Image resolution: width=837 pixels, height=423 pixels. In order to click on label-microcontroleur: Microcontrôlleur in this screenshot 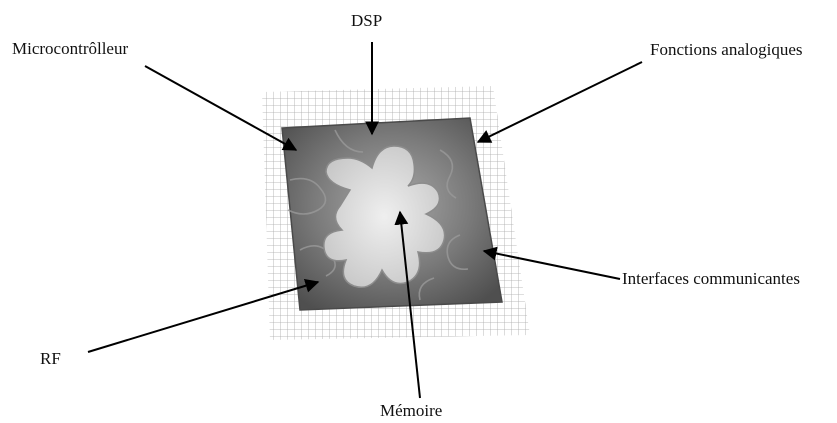, I will do `click(70, 48)`.